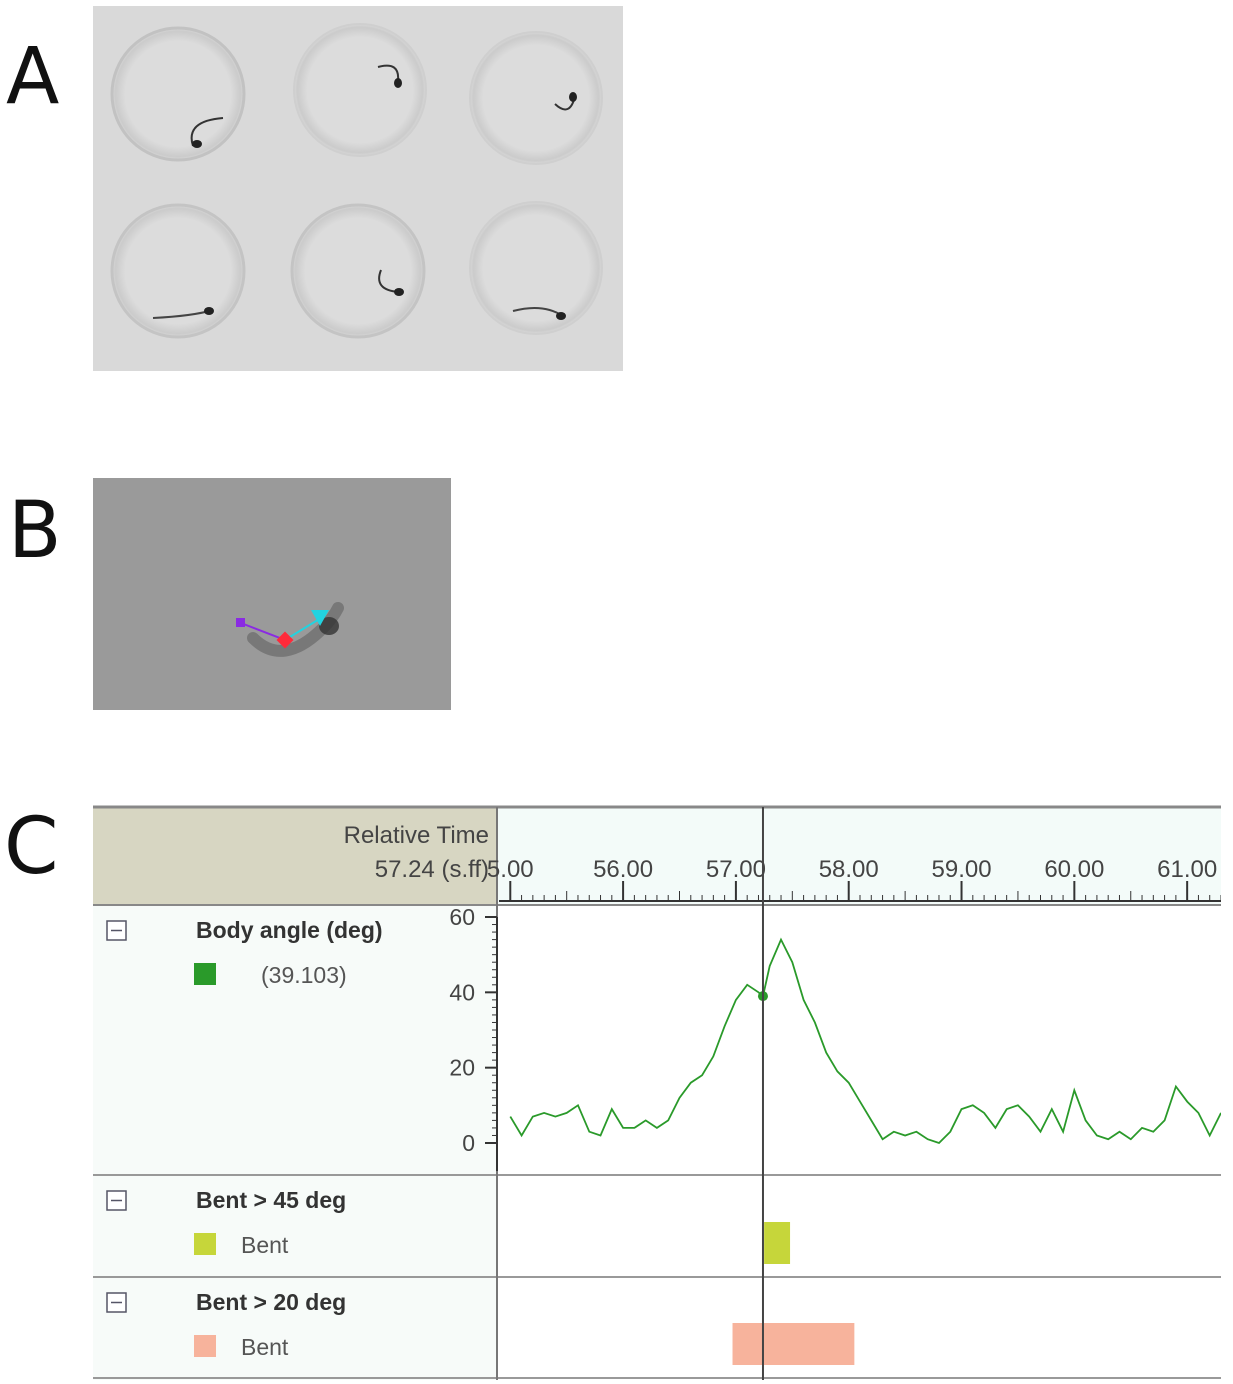 Image resolution: width=1233 pixels, height=1384 pixels. I want to click on header-time-ruler, so click(859, 856).